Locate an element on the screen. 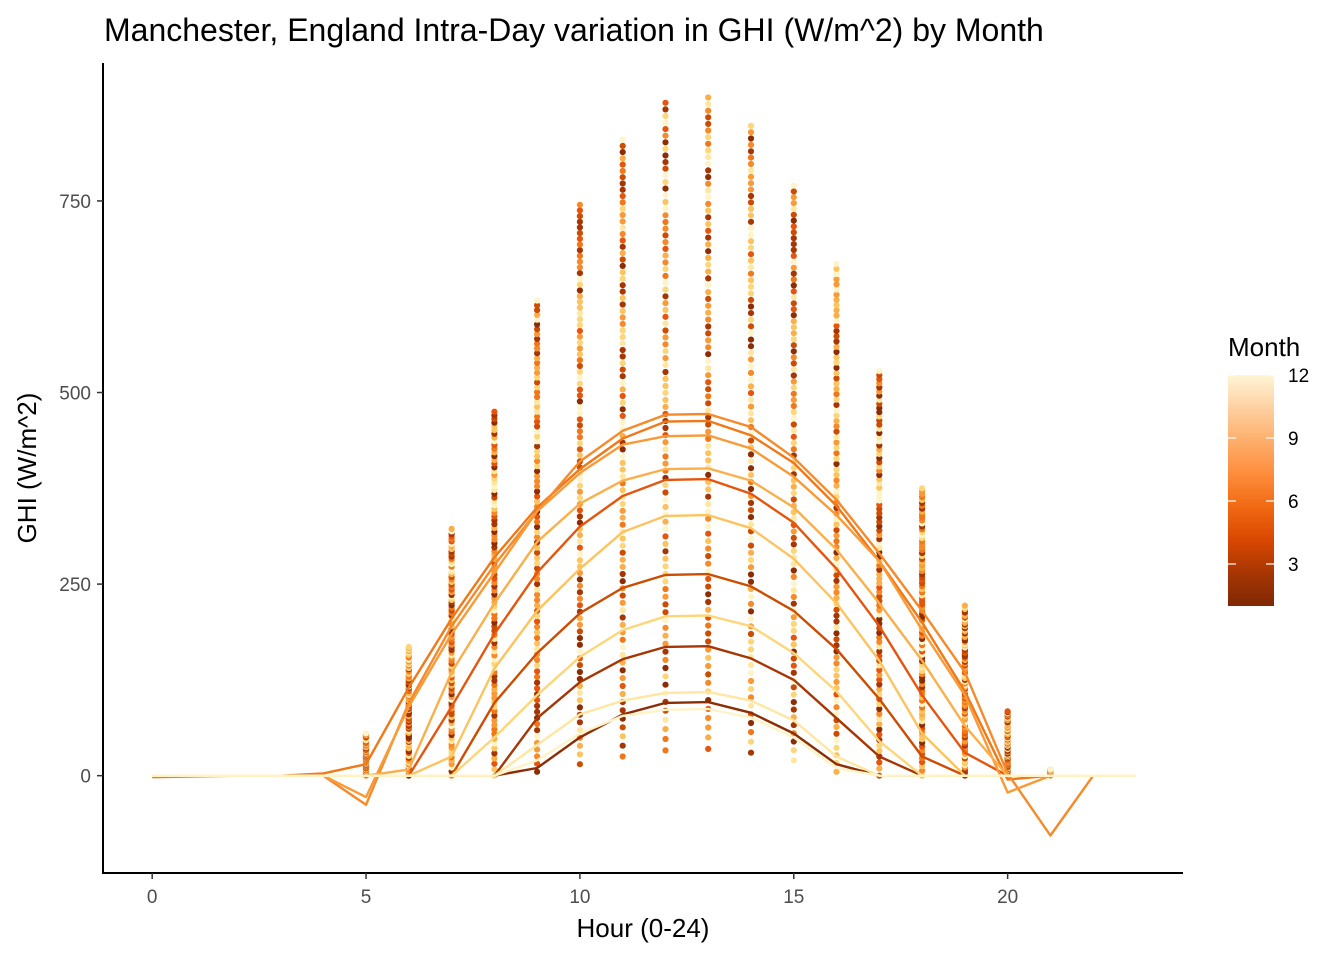 This screenshot has width=1344, height=960. legend-tick-label: 9 is located at coordinates (1293, 439).